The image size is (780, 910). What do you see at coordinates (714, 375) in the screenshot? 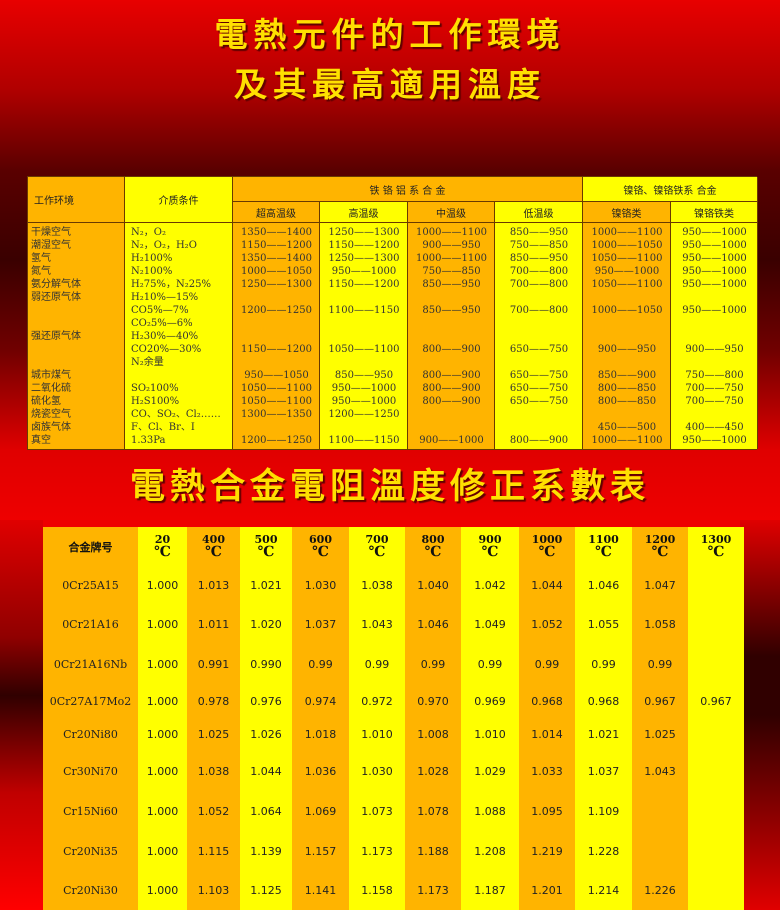
I see `temp-range-cell: 750——800` at bounding box center [714, 375].